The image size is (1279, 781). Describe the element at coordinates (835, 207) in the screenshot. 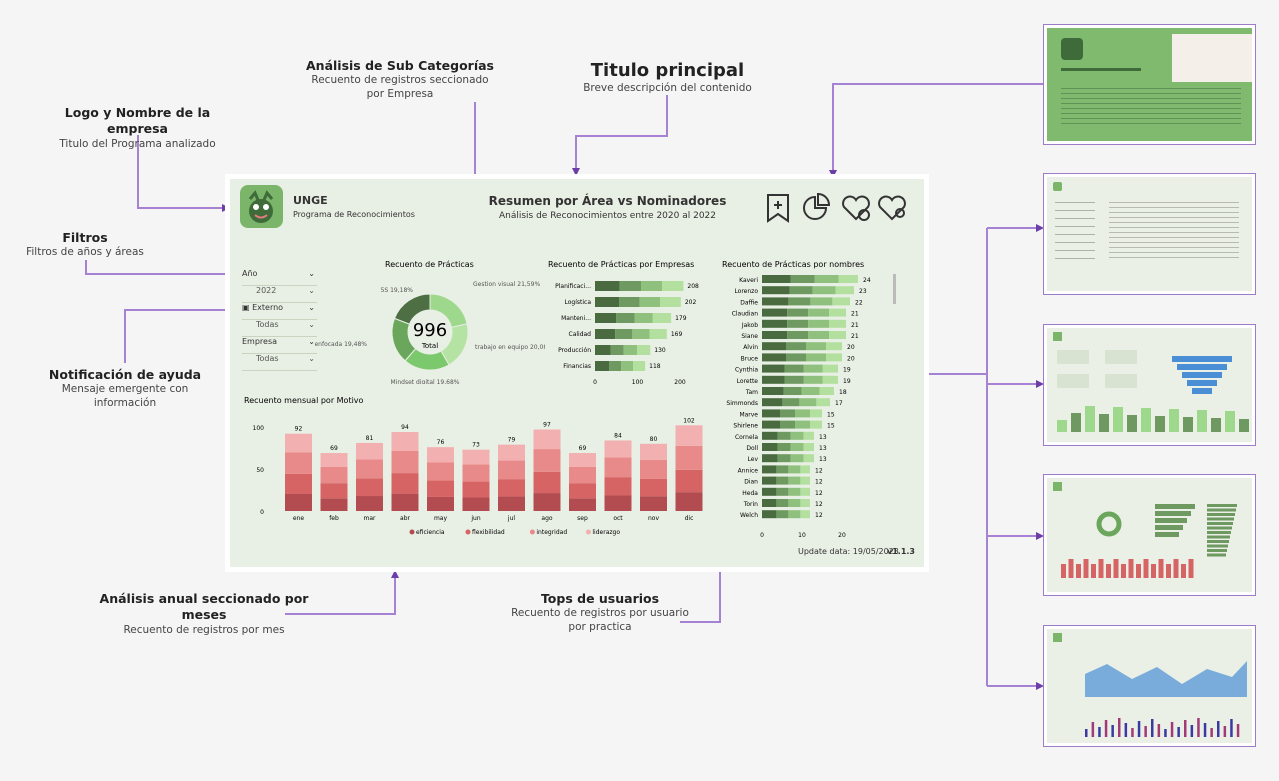

I see `nav-icons` at that location.